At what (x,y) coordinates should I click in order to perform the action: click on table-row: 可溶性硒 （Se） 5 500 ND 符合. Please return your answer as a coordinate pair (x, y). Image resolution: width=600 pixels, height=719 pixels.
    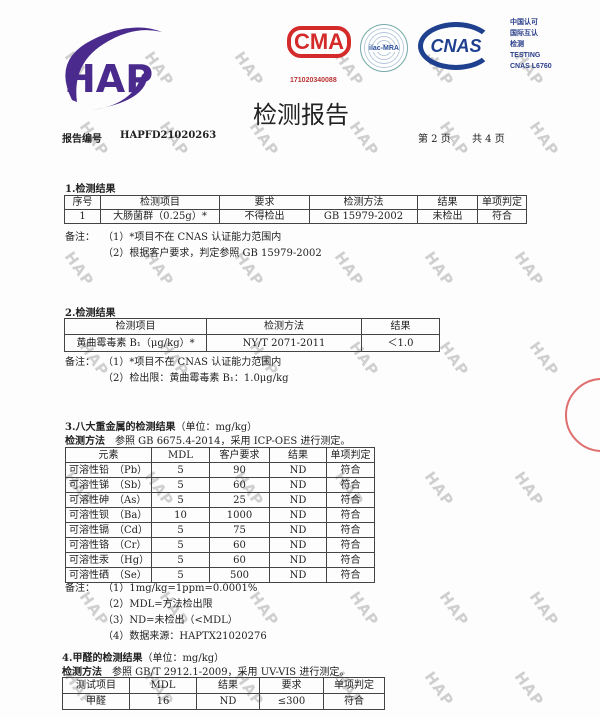
    Looking at the image, I should click on (220, 575).